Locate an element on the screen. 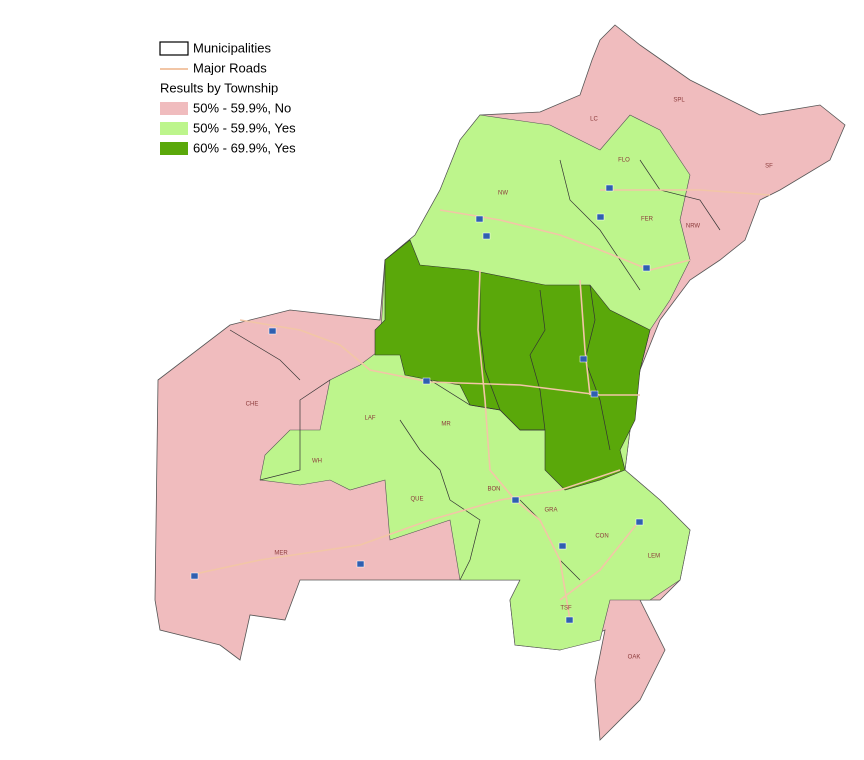 The image size is (864, 760). legend-label: 50% - 59.9%, No is located at coordinates (242, 107).